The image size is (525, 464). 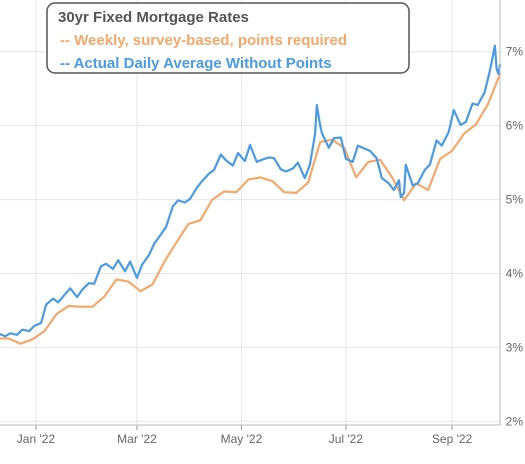 I want to click on legend-box, so click(x=228, y=38).